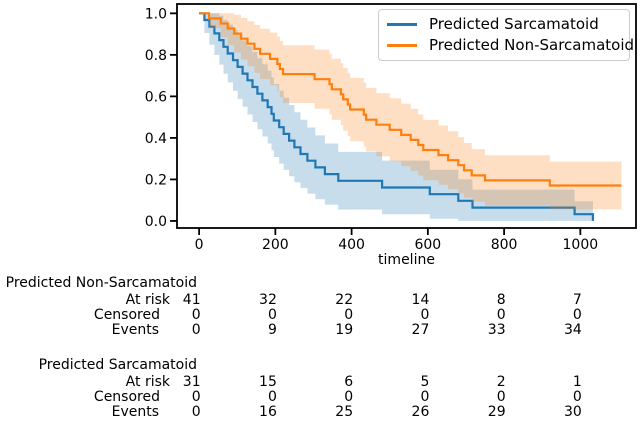 This screenshot has width=640, height=422. What do you see at coordinates (268, 412) in the screenshot?
I see `risk-value: 16` at bounding box center [268, 412].